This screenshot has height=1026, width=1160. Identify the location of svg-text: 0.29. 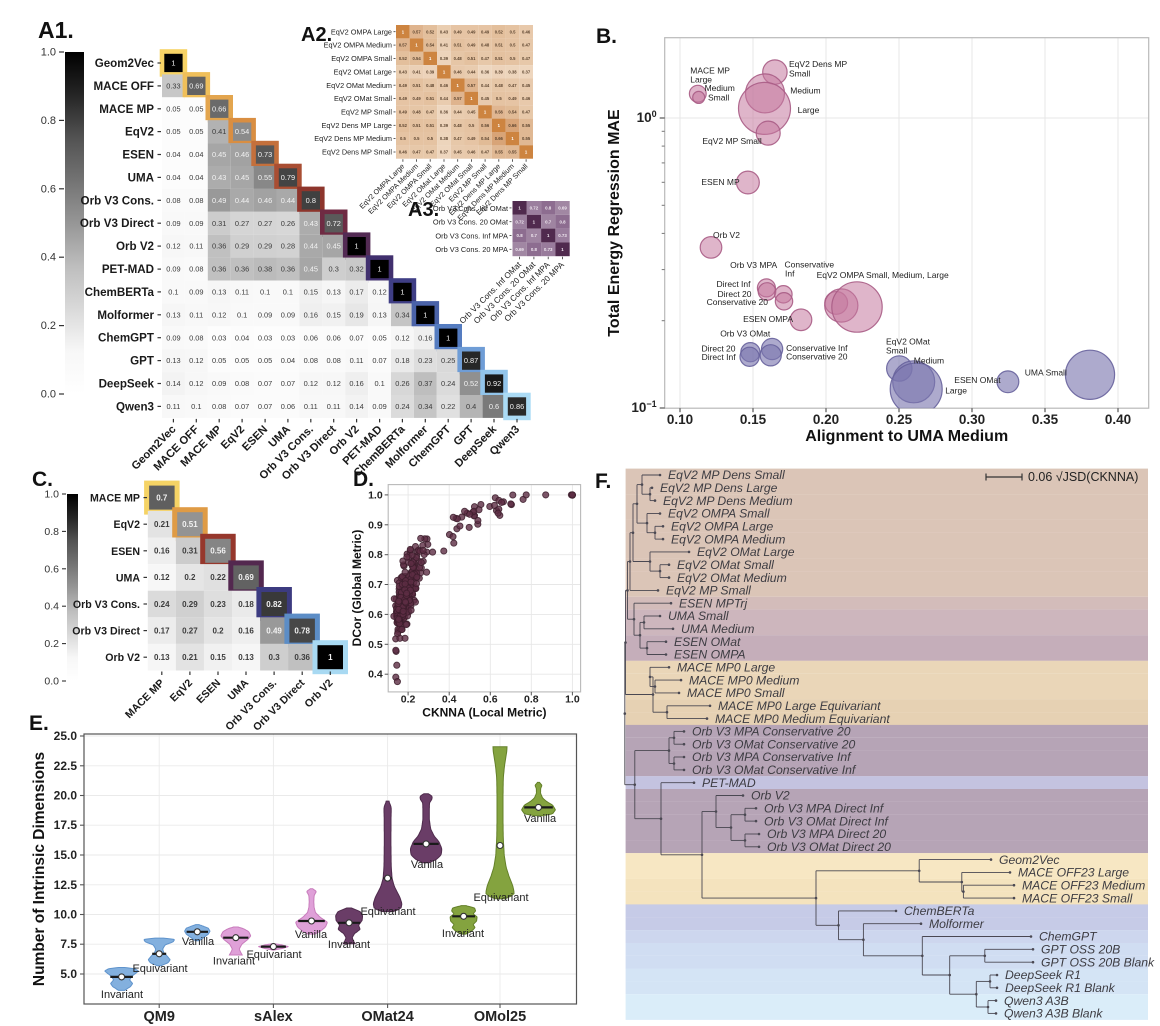
(190, 604).